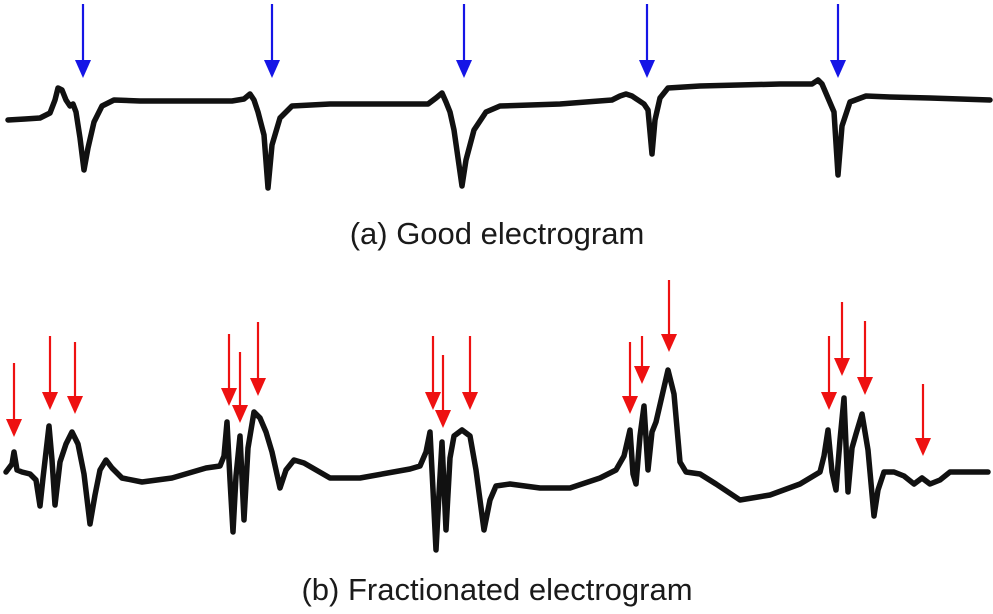 The height and width of the screenshot is (614, 993). Describe the element at coordinates (496, 589) in the screenshot. I see `fractionated-electrogram-caption: (b) Fractionated electrogram` at that location.